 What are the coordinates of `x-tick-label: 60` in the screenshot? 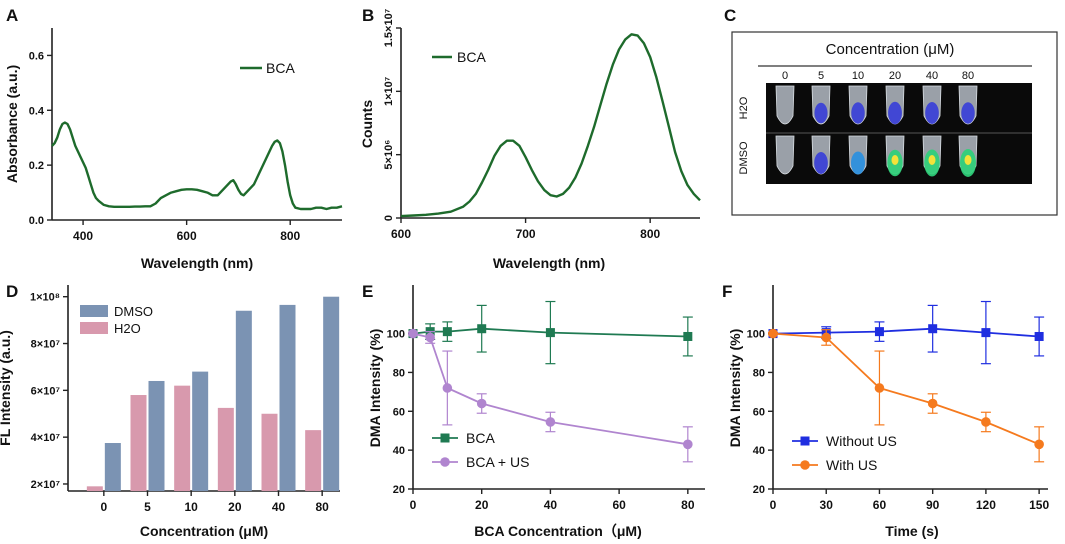 It's located at (880, 505).